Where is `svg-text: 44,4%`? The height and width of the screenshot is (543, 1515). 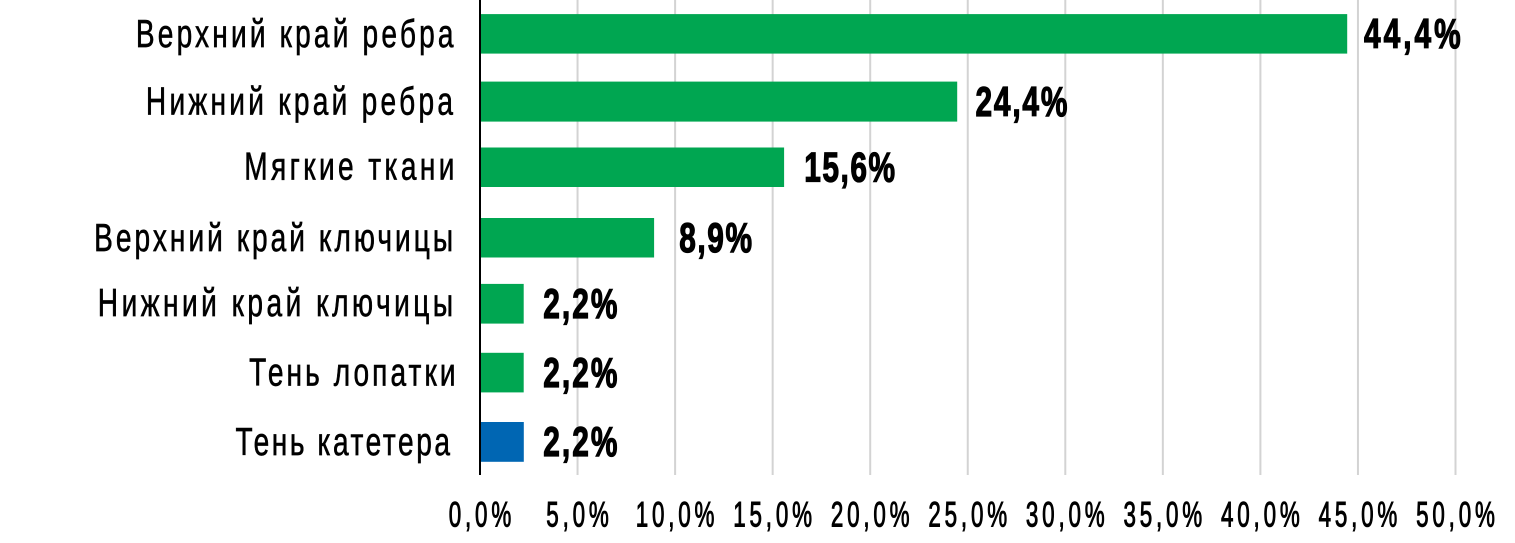
svg-text: 44,4% is located at coordinates (1414, 33).